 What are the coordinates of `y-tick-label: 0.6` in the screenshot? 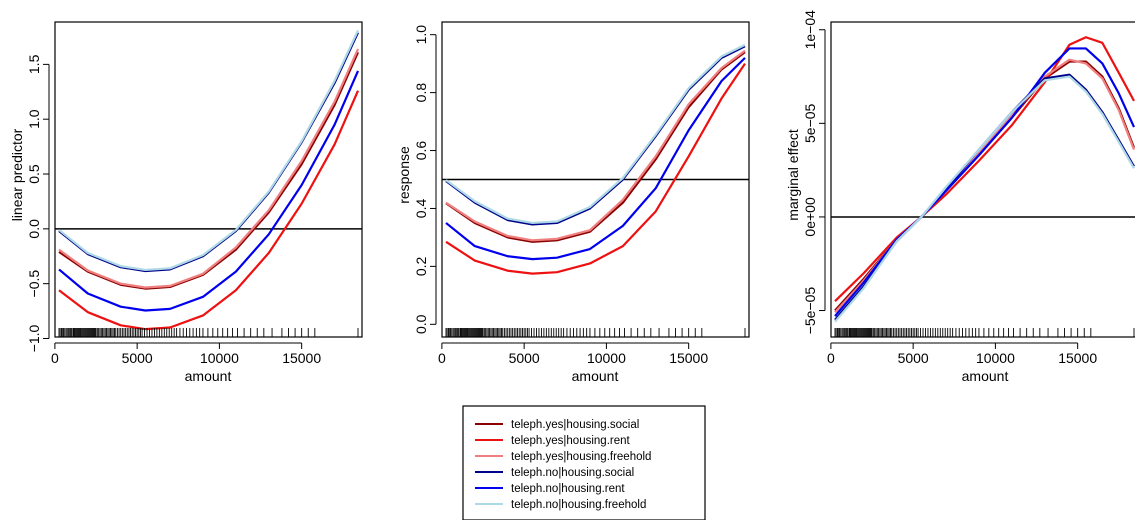 It's located at (421, 151).